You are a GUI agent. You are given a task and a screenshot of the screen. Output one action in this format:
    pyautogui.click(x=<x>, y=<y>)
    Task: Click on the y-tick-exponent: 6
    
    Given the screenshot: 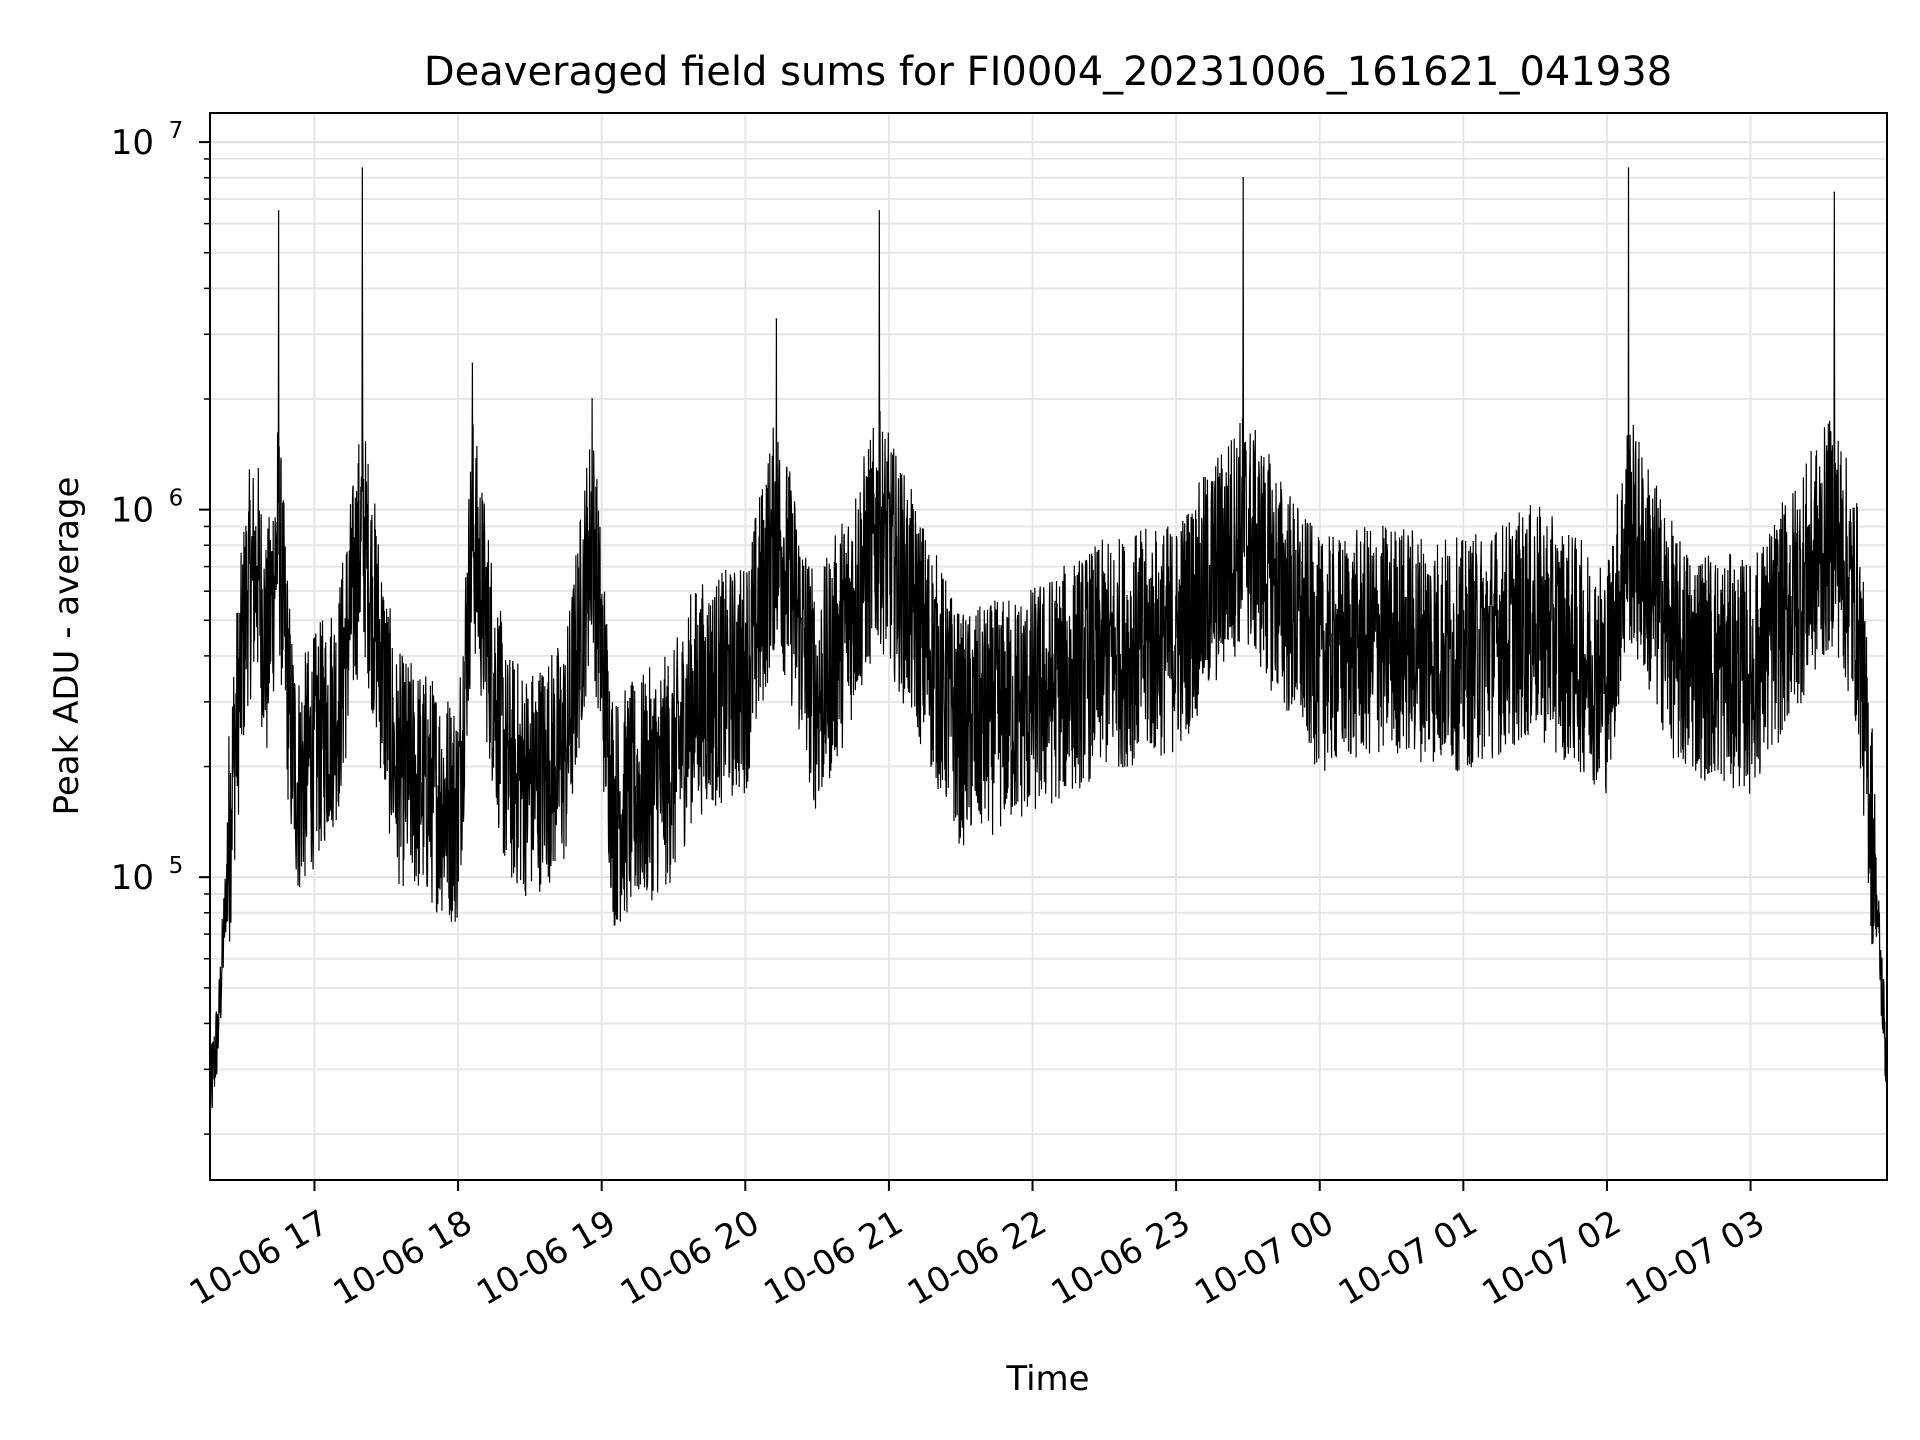 What is the action you would take?
    pyautogui.click(x=176, y=499)
    